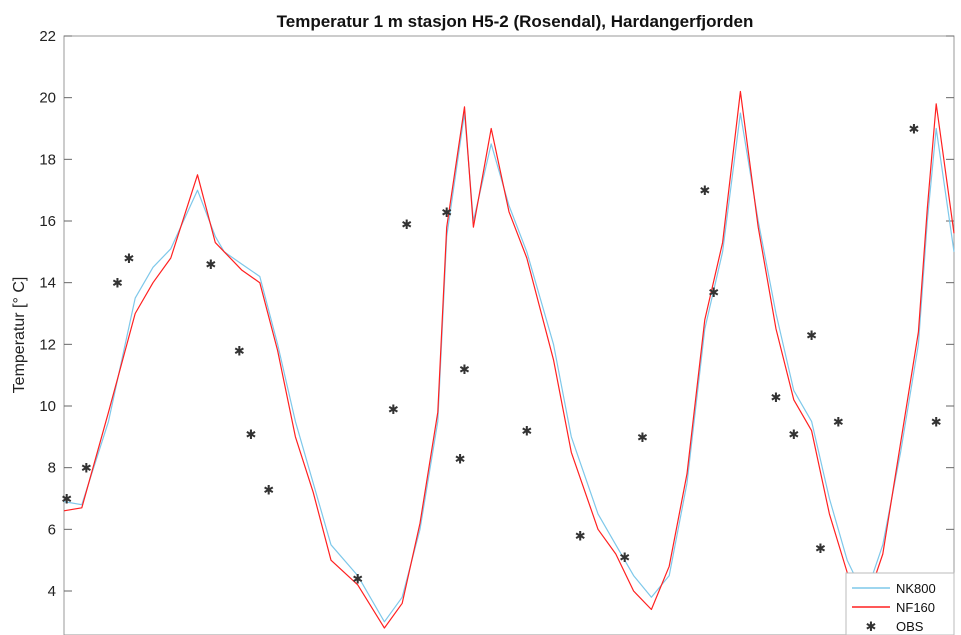  What do you see at coordinates (47, 221) in the screenshot?
I see `y-tick-label: 16` at bounding box center [47, 221].